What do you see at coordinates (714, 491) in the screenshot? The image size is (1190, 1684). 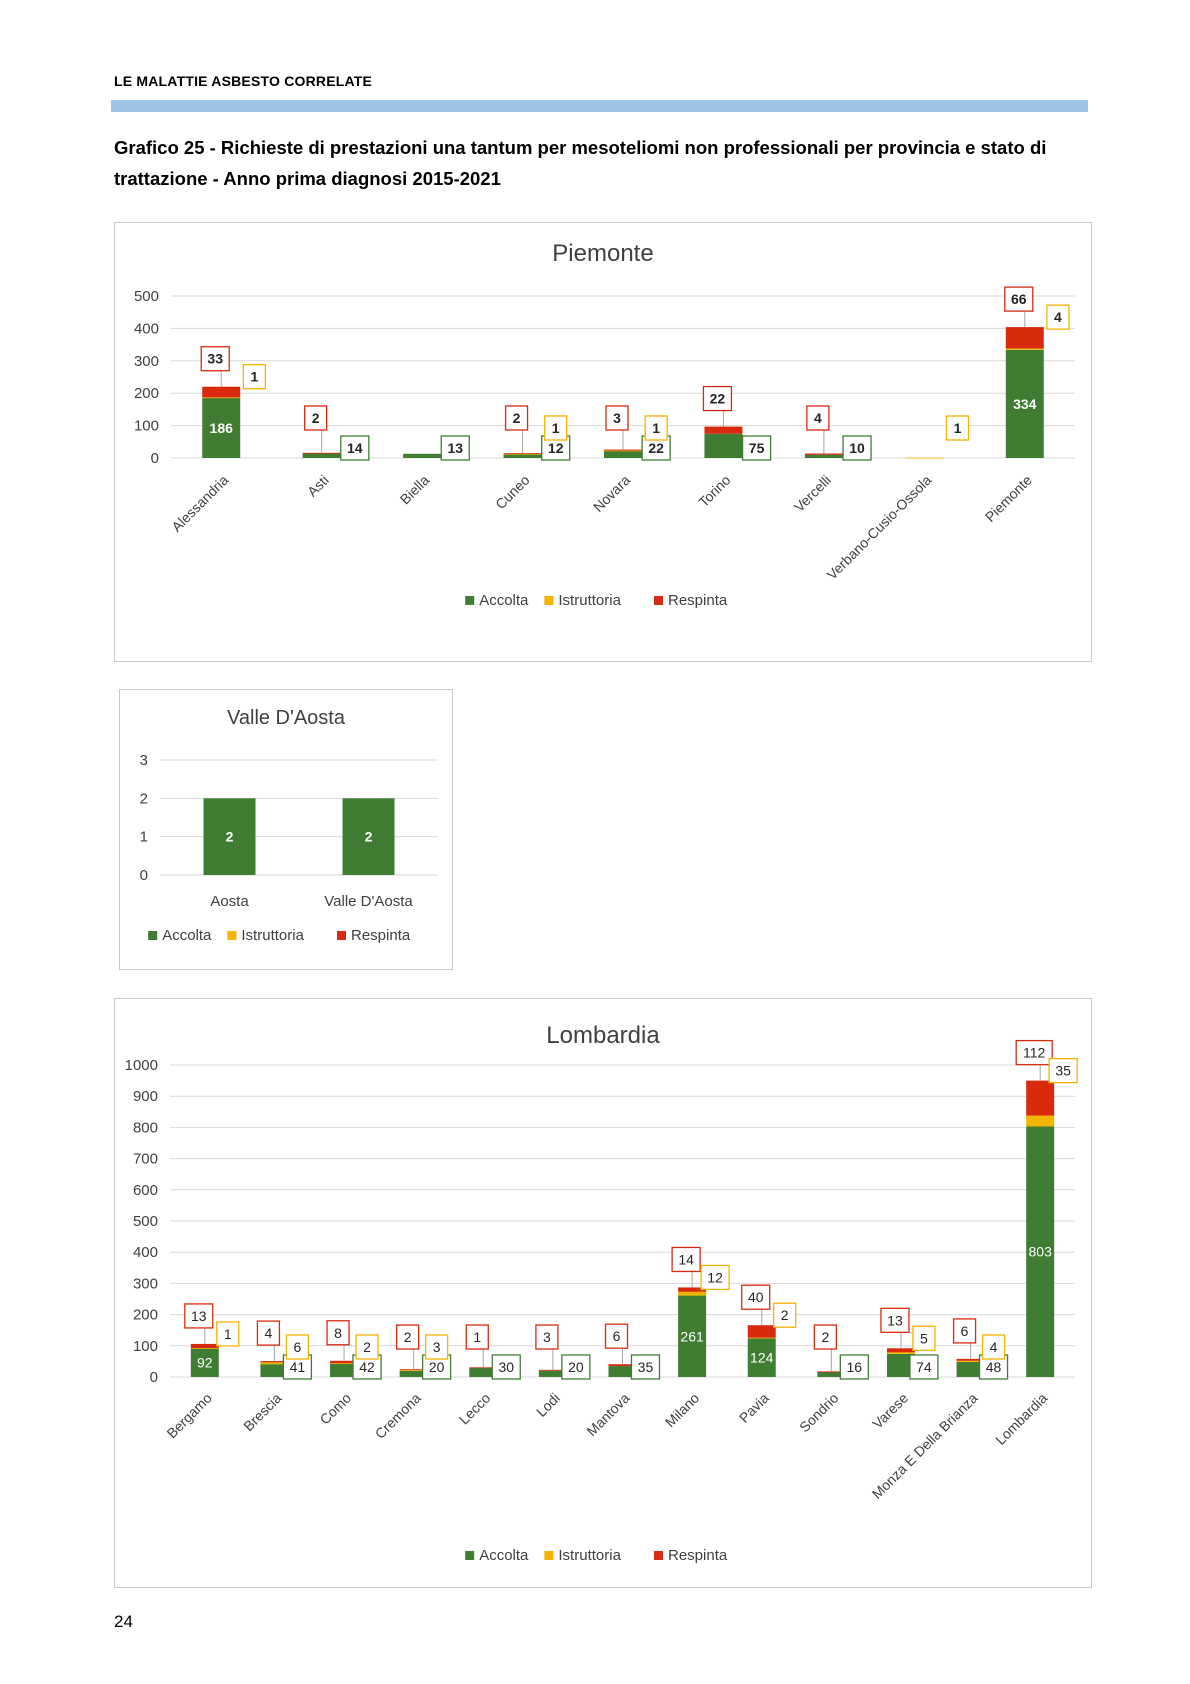 I see `x-tick-label-torino: Torino` at bounding box center [714, 491].